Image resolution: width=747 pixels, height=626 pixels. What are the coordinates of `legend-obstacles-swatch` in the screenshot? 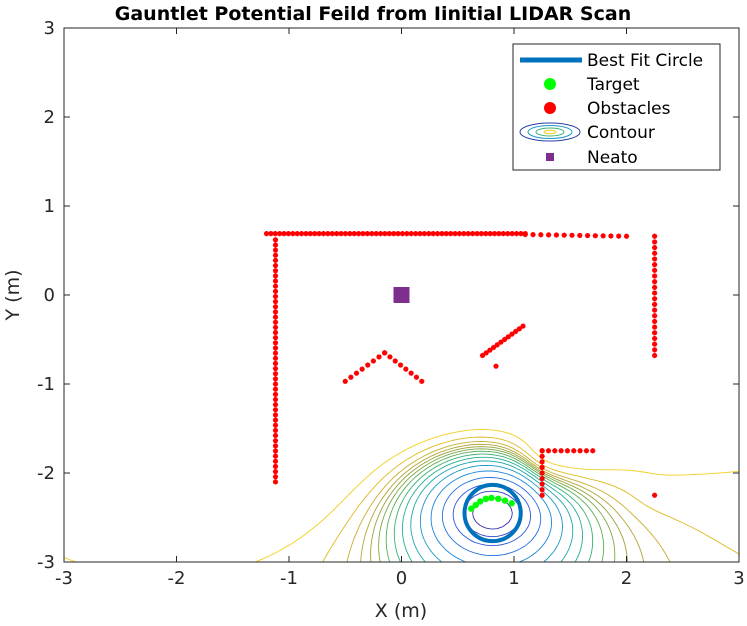 It's located at (550, 108).